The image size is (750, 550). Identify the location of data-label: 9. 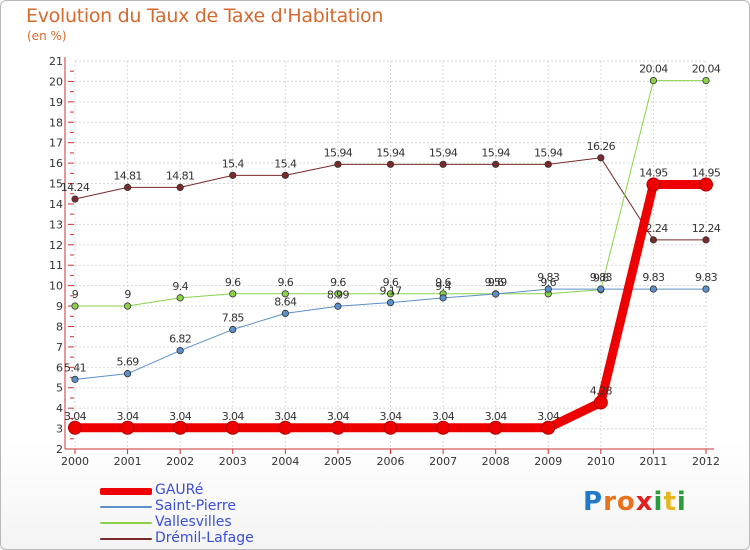
(75, 294).